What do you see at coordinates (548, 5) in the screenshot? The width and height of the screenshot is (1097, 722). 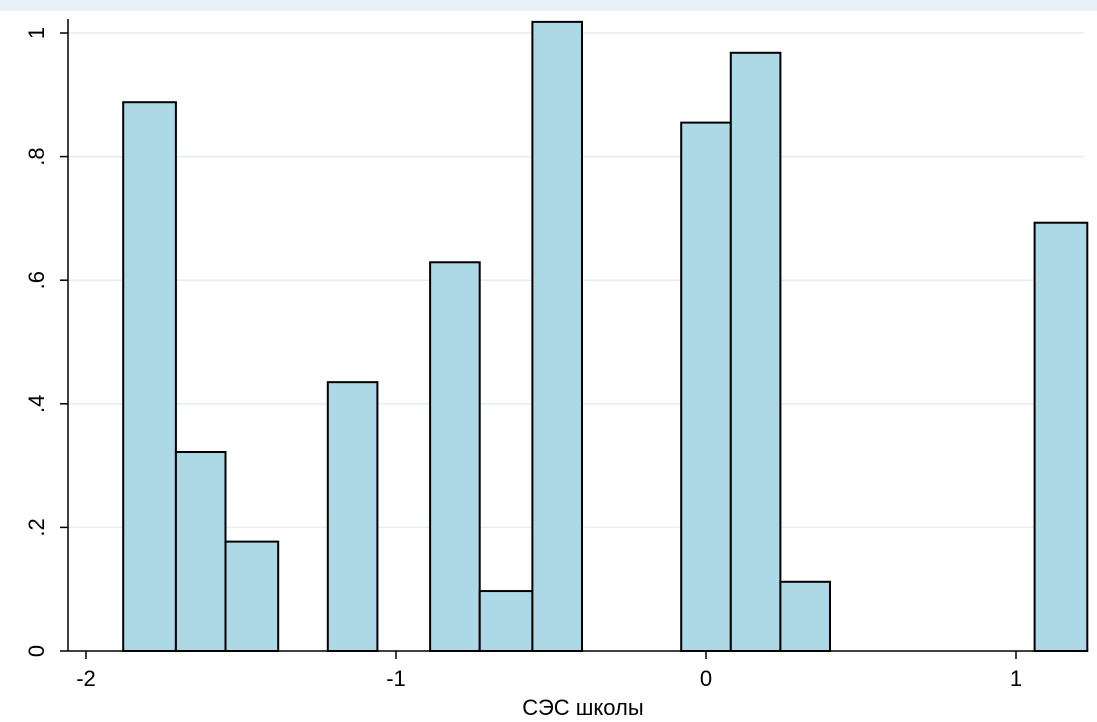 I see `top-band` at bounding box center [548, 5].